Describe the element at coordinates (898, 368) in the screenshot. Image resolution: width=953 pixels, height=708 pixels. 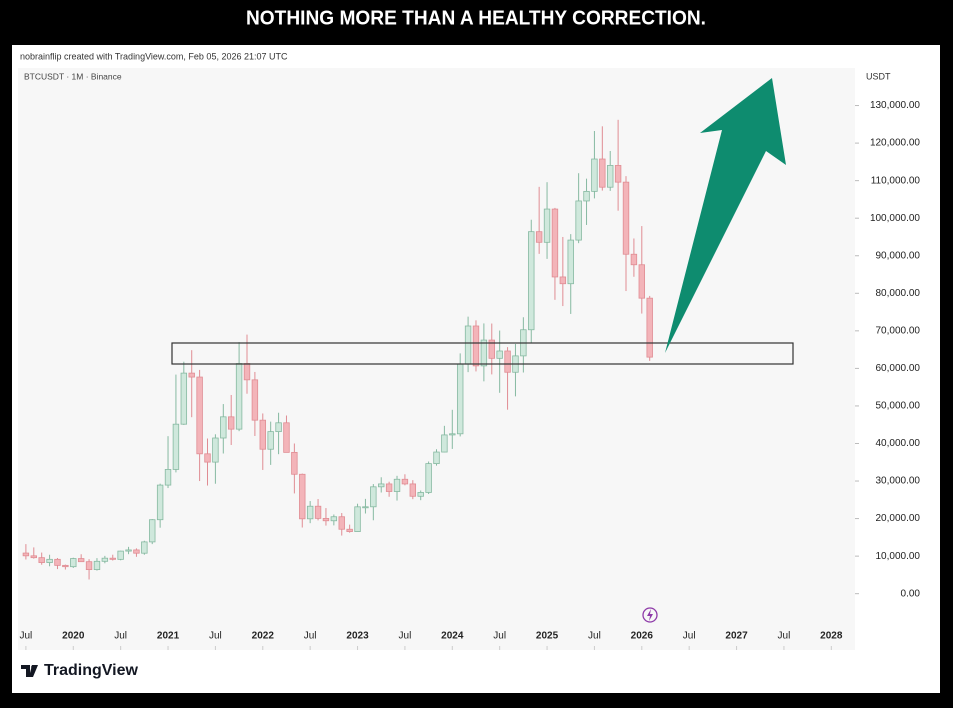
I see `y-tick-label: 60,000.00` at that location.